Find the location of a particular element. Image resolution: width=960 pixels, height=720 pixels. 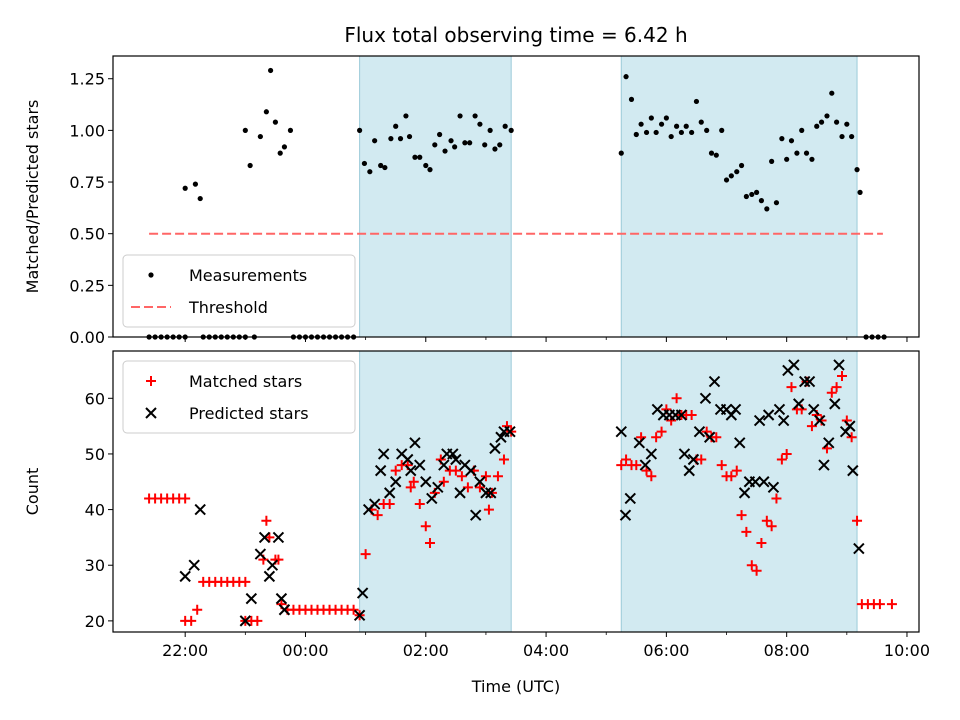

top-y-tick-label: 0.00 is located at coordinates (87, 337).